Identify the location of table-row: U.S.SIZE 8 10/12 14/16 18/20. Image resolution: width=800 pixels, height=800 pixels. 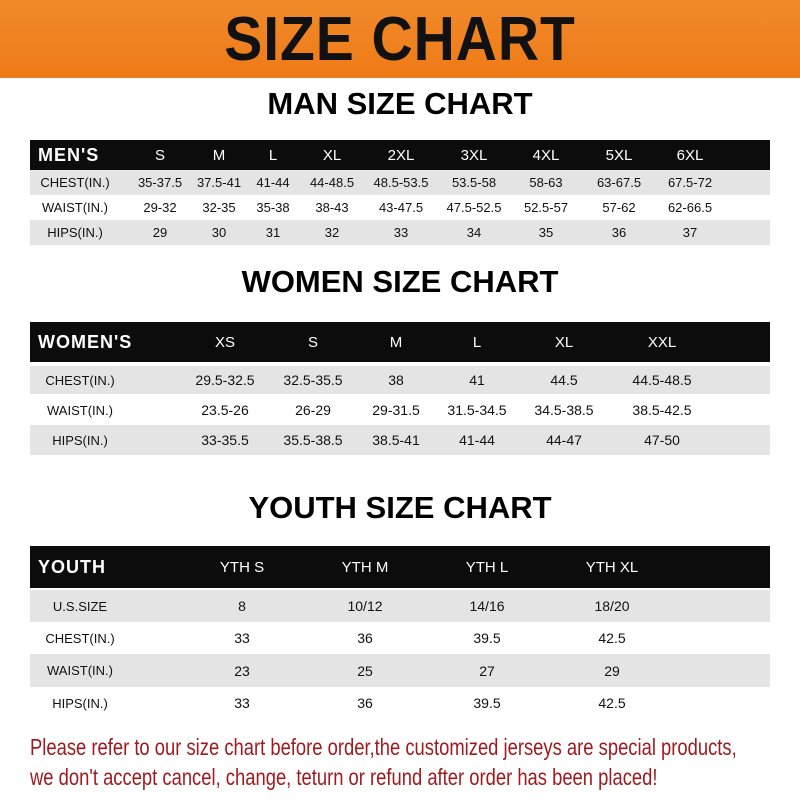
(400, 606).